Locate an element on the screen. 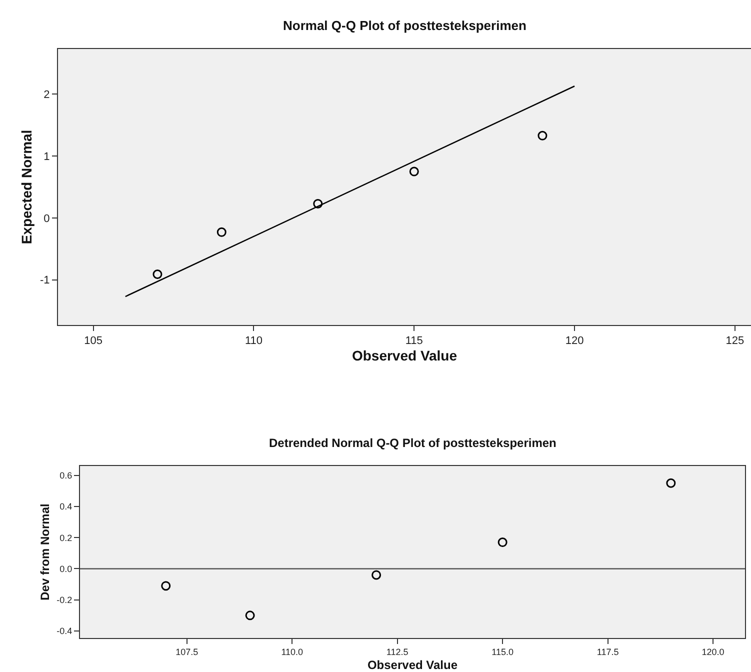 Image resolution: width=751 pixels, height=672 pixels. chart-title: Normal Q-Q Plot of posttesteksperimen is located at coordinates (404, 25).